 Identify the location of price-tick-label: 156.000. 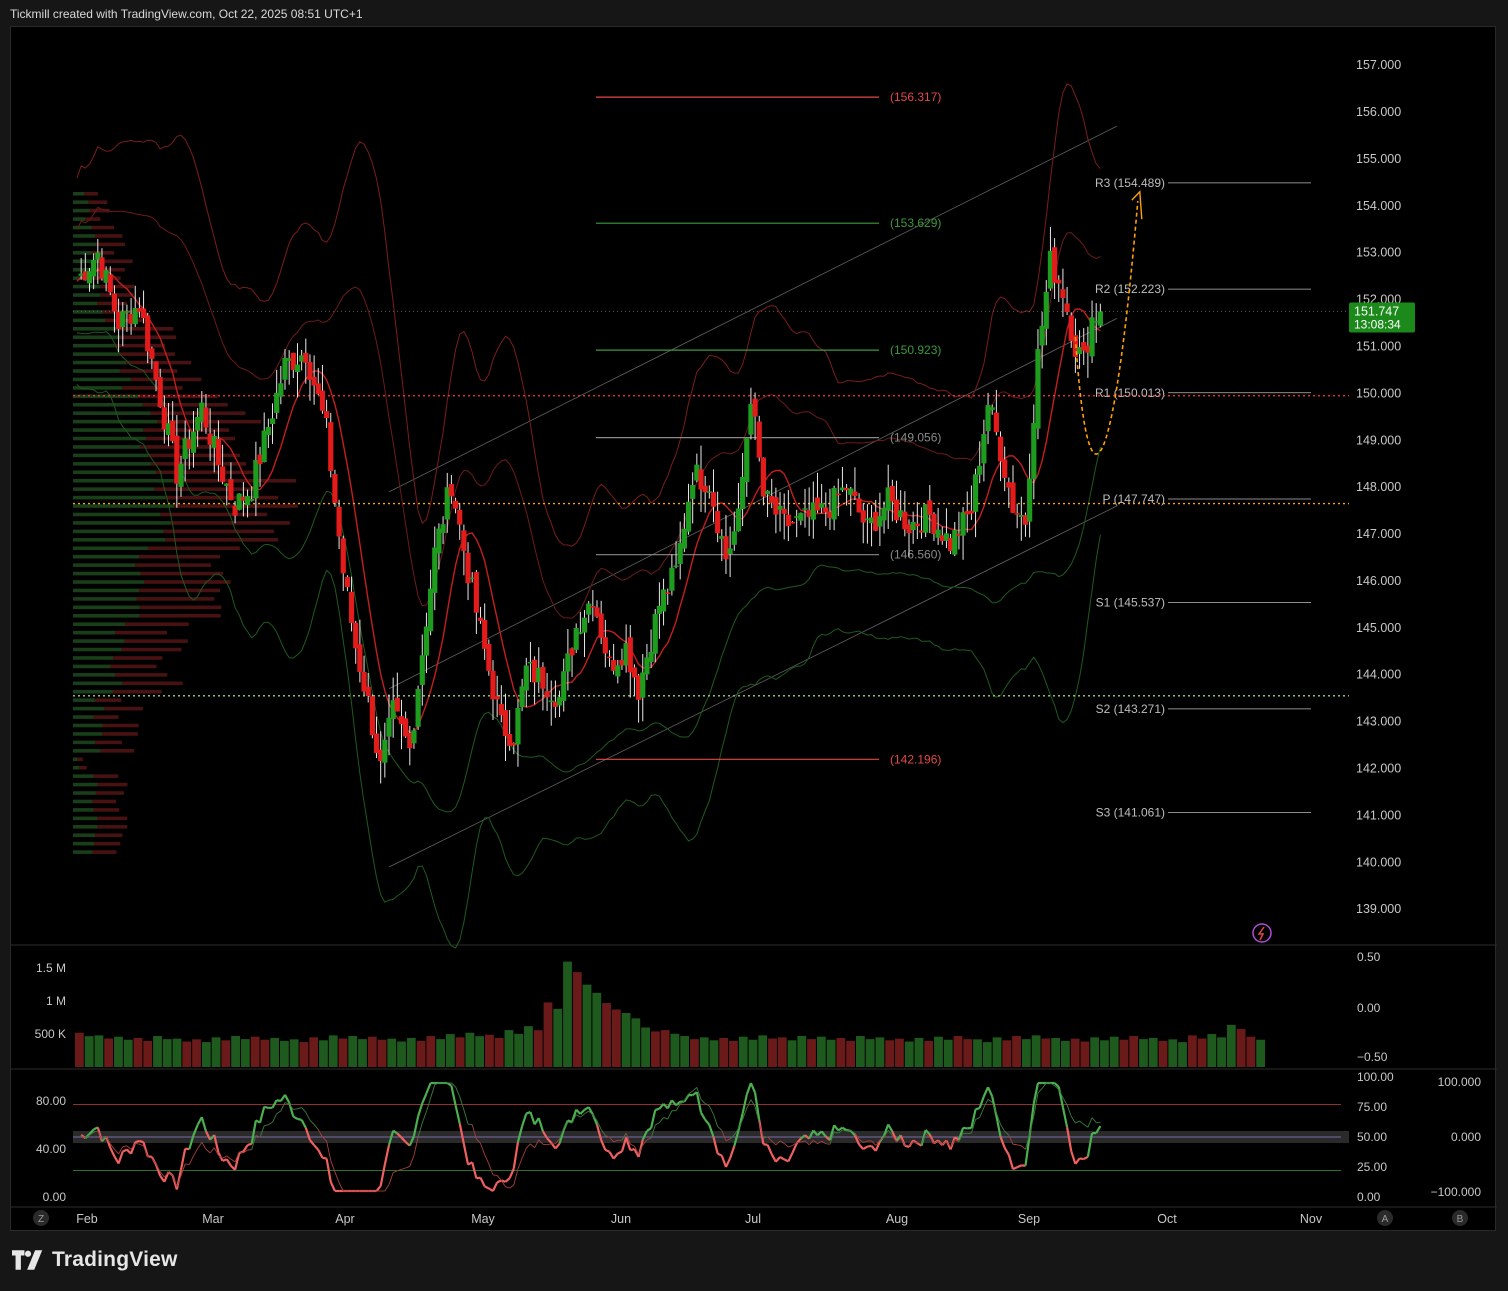
(1378, 112).